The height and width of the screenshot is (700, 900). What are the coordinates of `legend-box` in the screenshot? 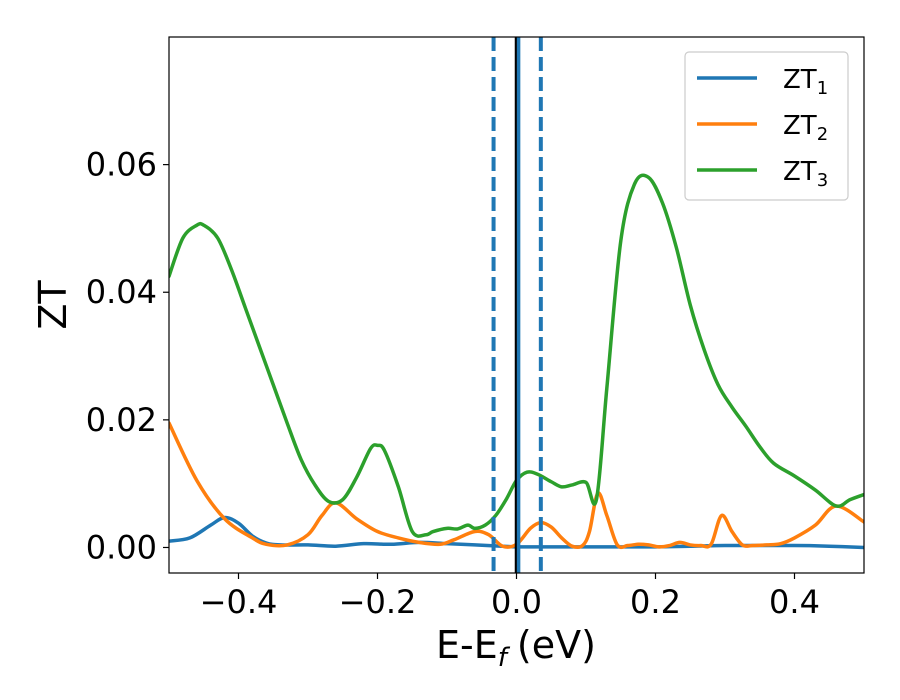 It's located at (766, 126).